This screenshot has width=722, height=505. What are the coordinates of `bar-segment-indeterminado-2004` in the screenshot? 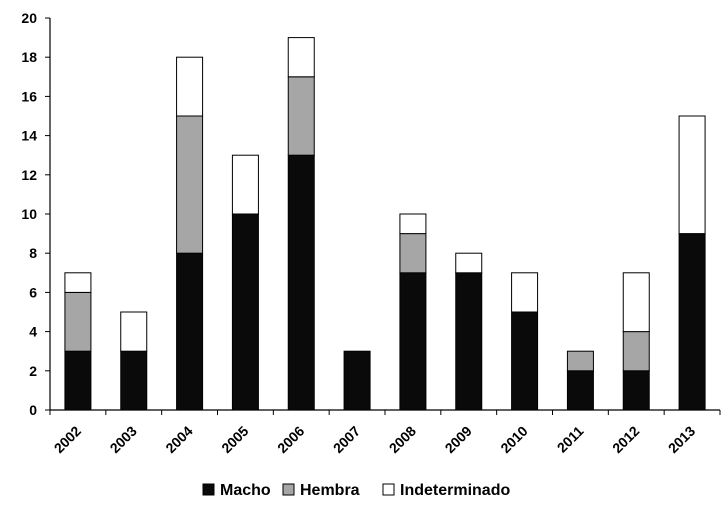 It's located at (190, 86).